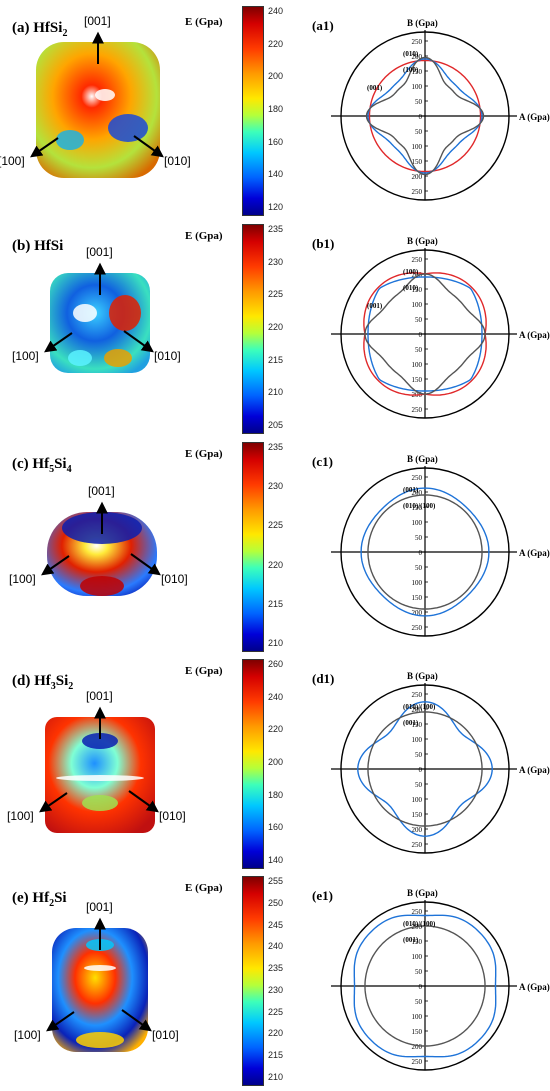 Image resolution: width=550 pixels, height=1091 pixels. I want to click on colorbar-tick: 200, so click(276, 76).